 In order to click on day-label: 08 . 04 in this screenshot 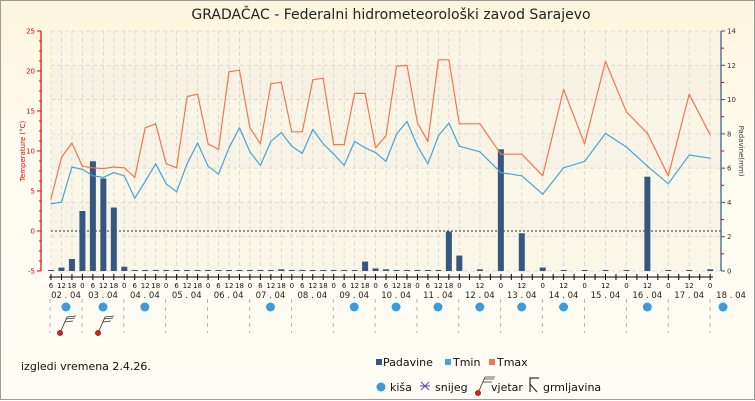, I will do `click(312, 296)`.